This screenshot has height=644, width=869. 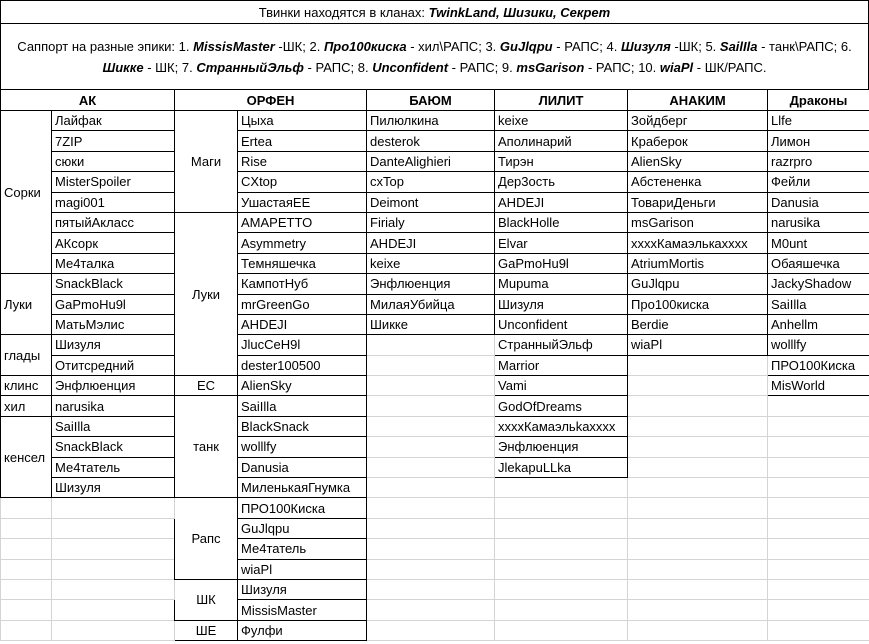 I want to click on group-label: танк, so click(x=206, y=447).